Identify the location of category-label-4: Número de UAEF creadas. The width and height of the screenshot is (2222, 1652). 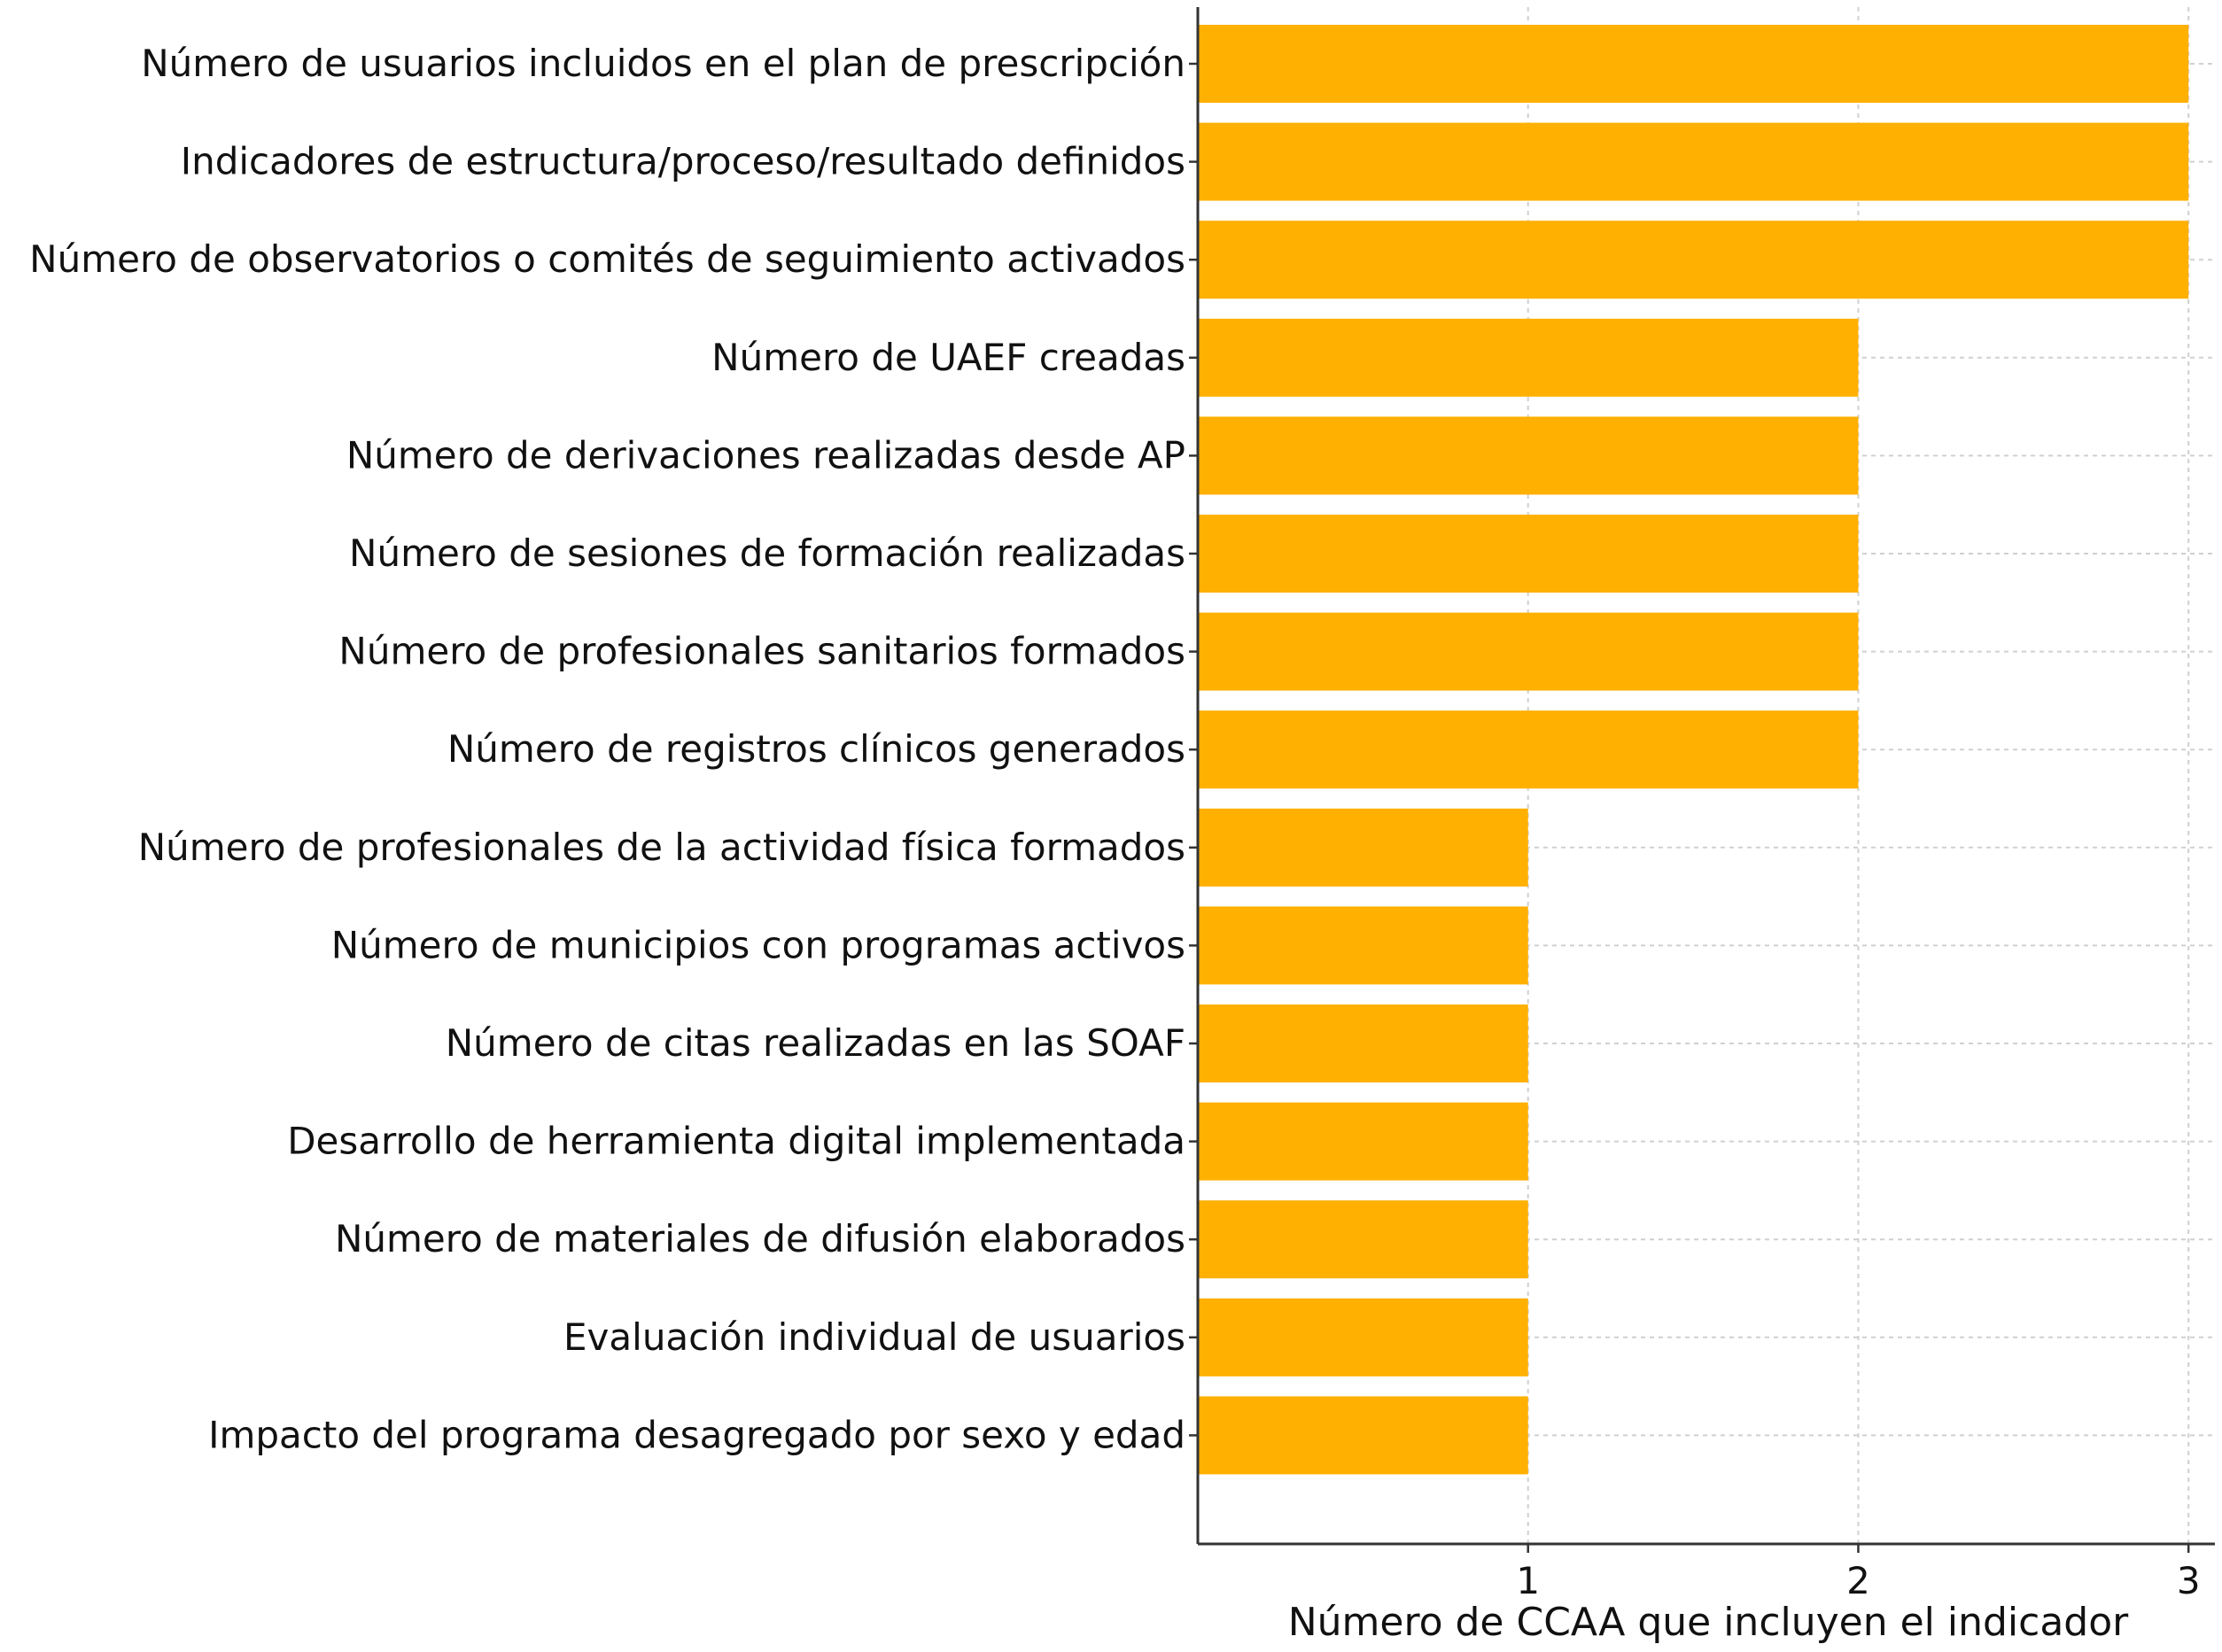
(948, 358).